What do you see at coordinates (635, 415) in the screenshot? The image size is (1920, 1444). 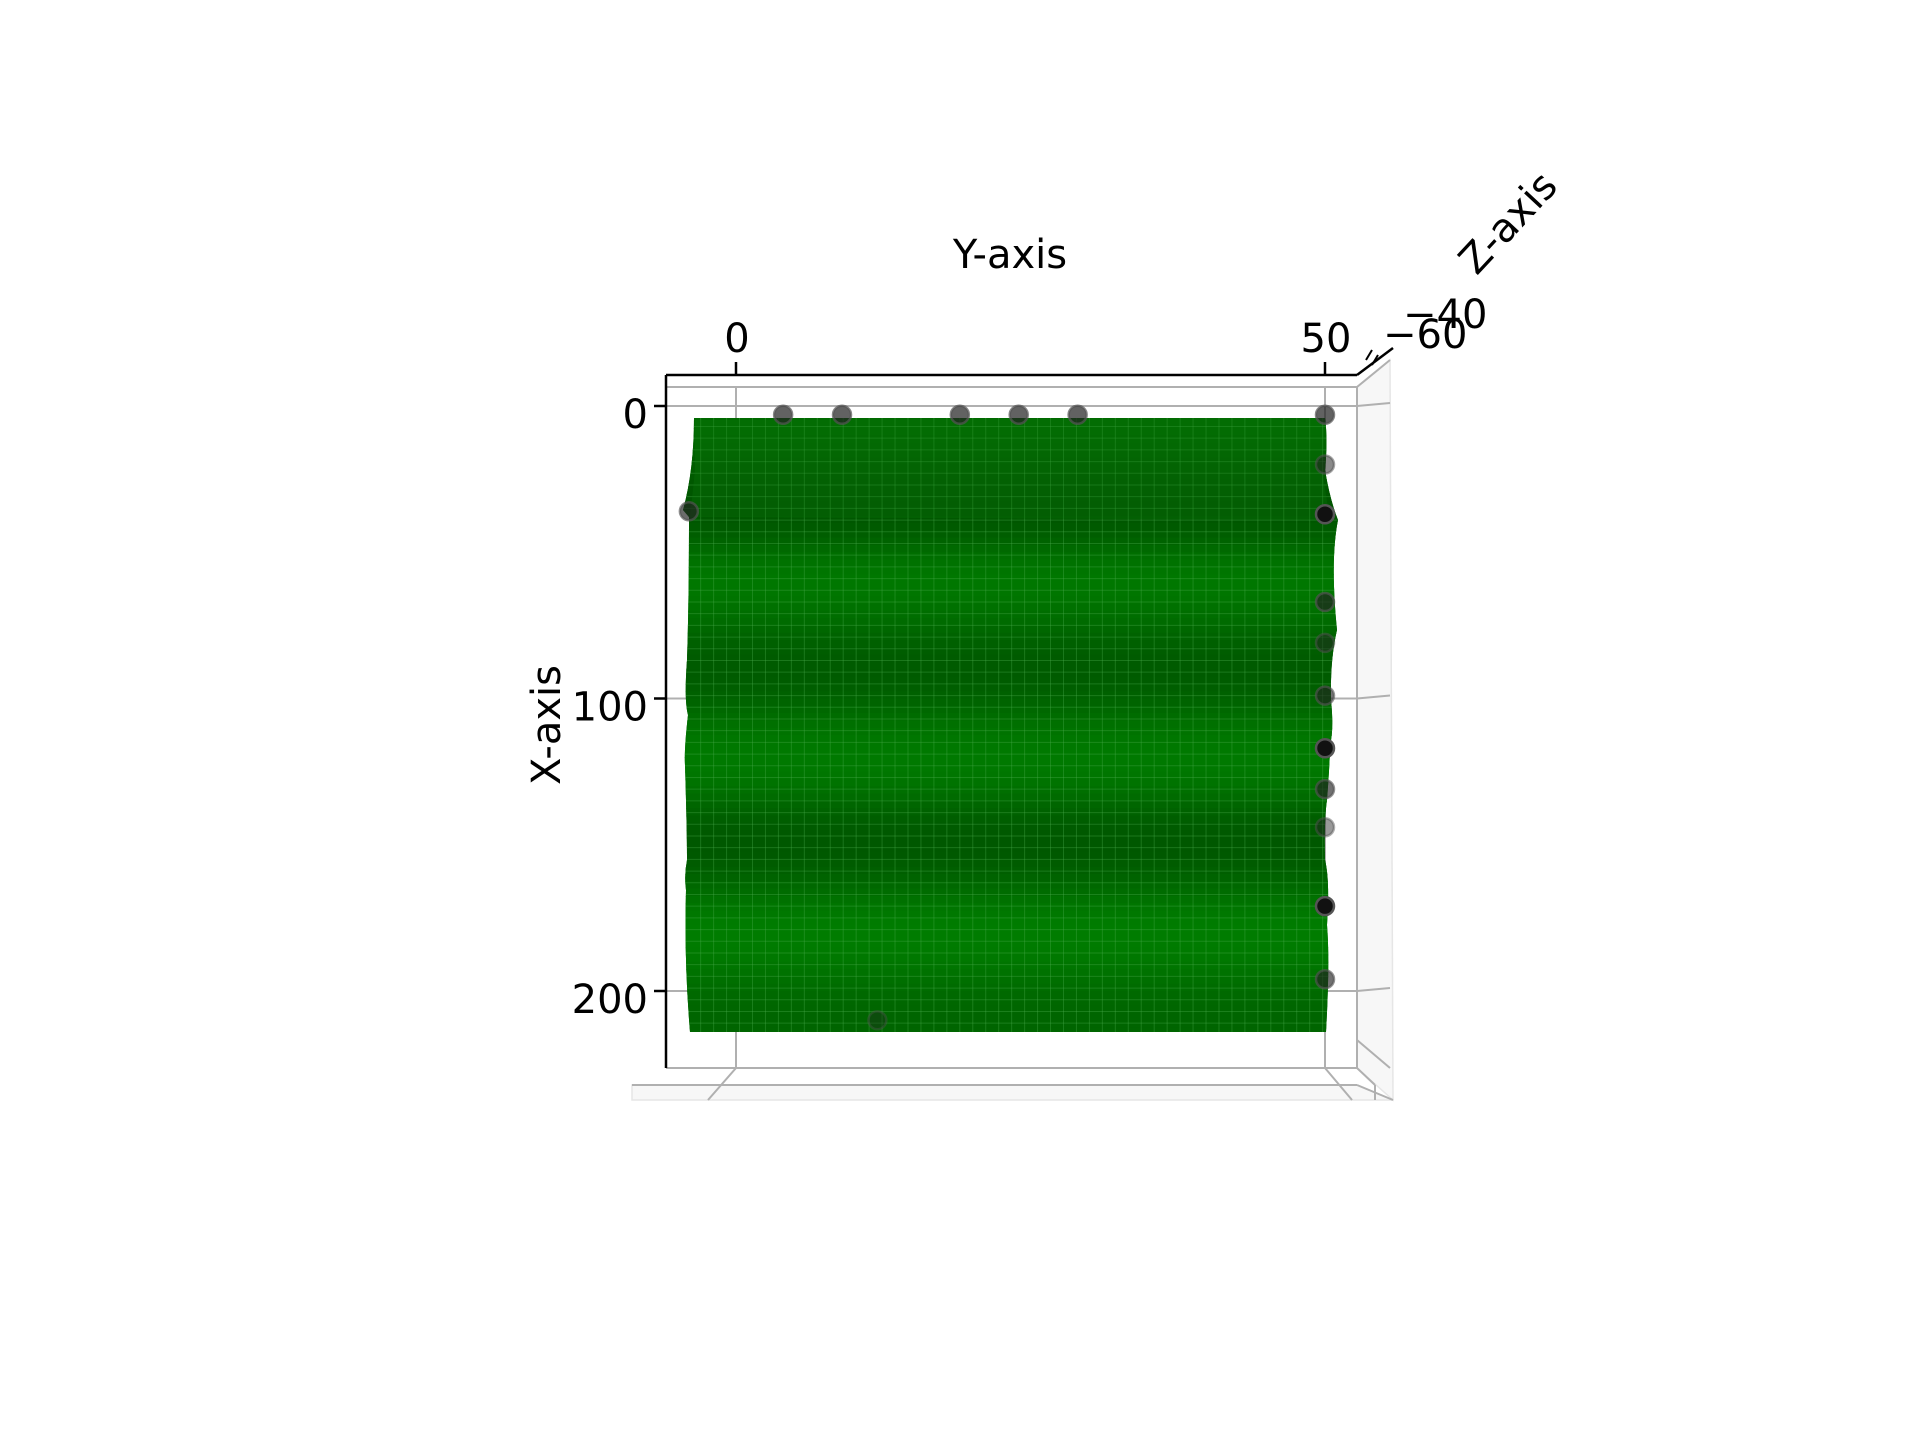 I see `x-tick-label: 0` at bounding box center [635, 415].